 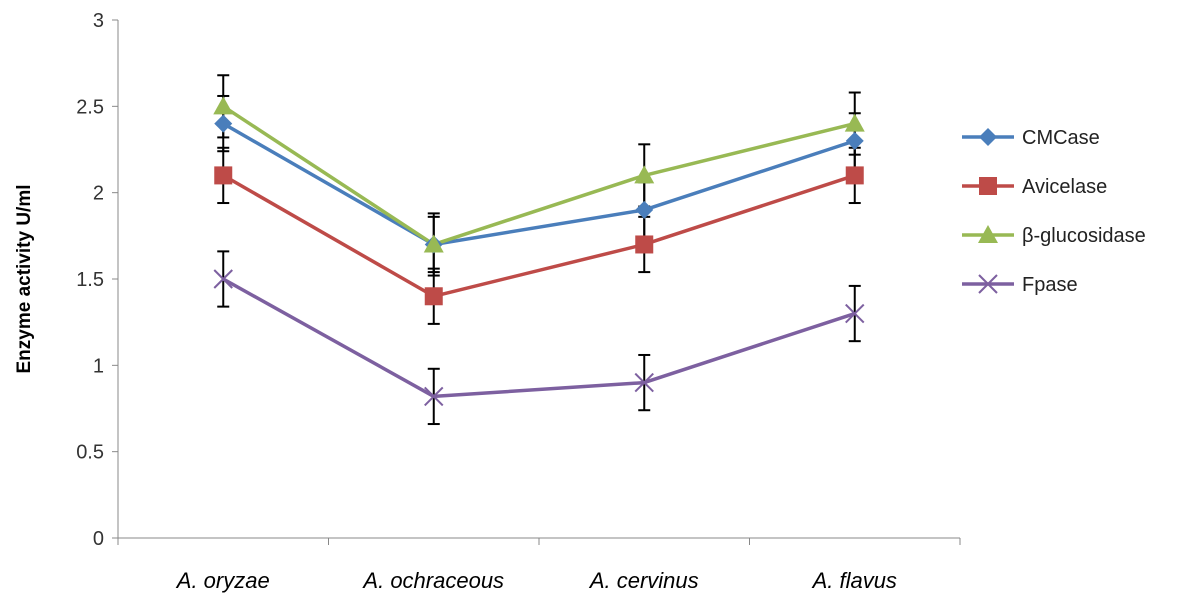 What do you see at coordinates (98, 194) in the screenshot?
I see `y-tick-label: 2` at bounding box center [98, 194].